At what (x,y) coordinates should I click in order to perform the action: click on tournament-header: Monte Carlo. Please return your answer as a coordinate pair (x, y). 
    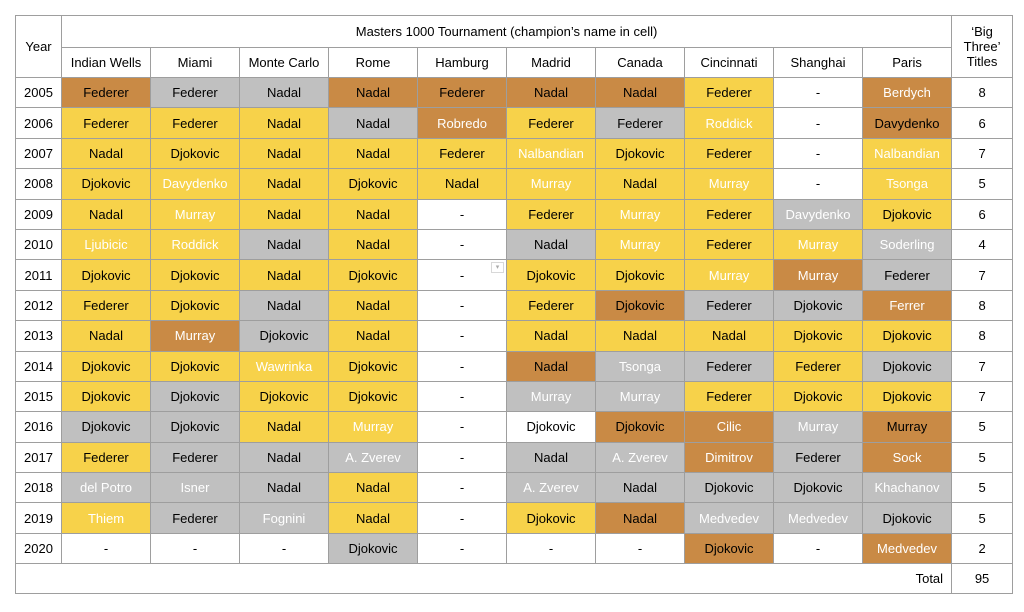
    Looking at the image, I should click on (284, 62).